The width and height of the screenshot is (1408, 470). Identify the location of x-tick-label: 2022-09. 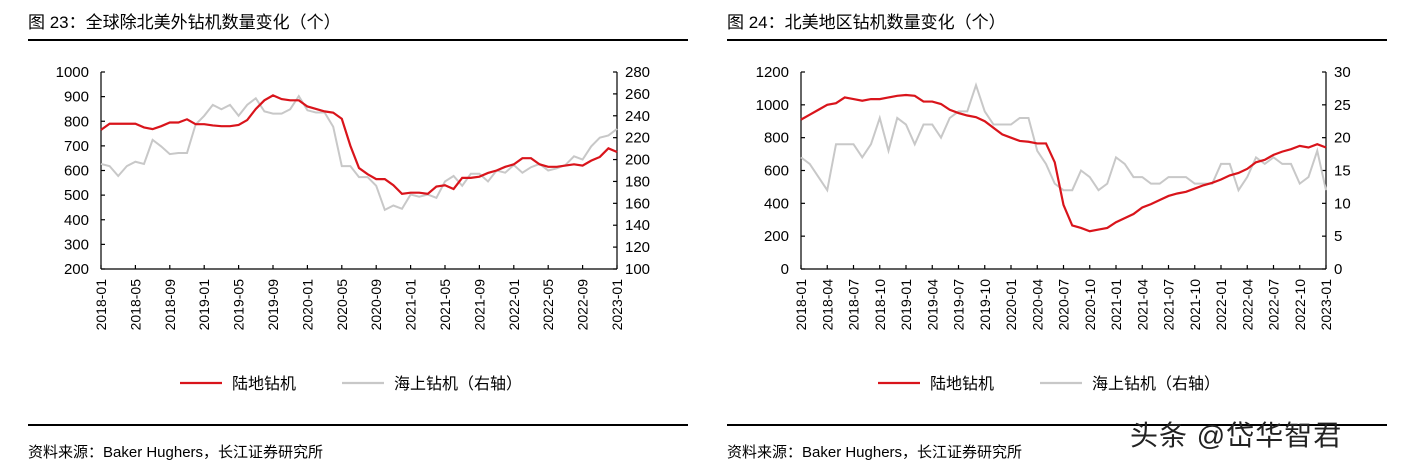
(583, 305).